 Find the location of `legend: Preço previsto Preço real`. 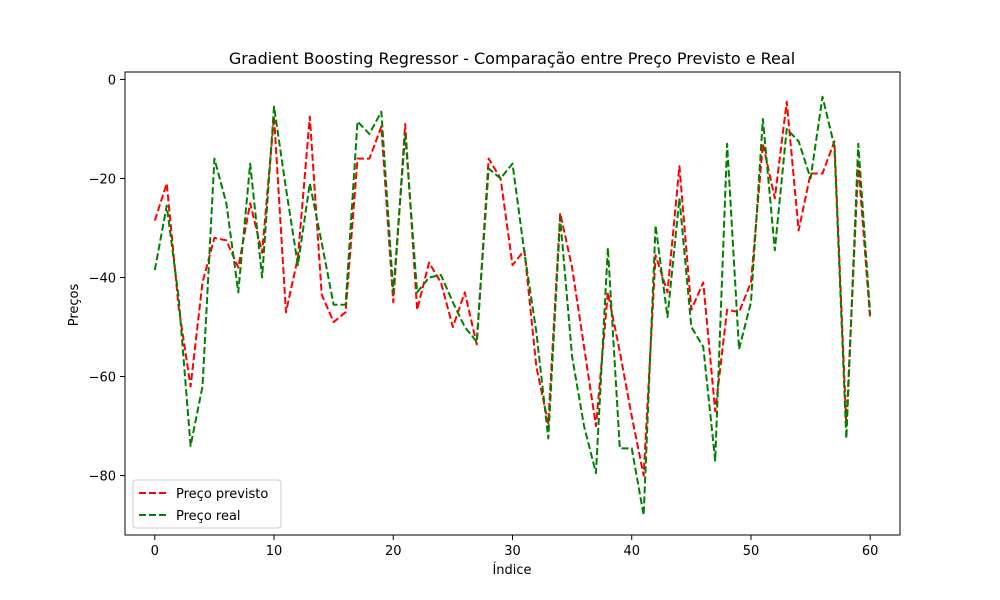

legend: Preço previsto Preço real is located at coordinates (207, 504).